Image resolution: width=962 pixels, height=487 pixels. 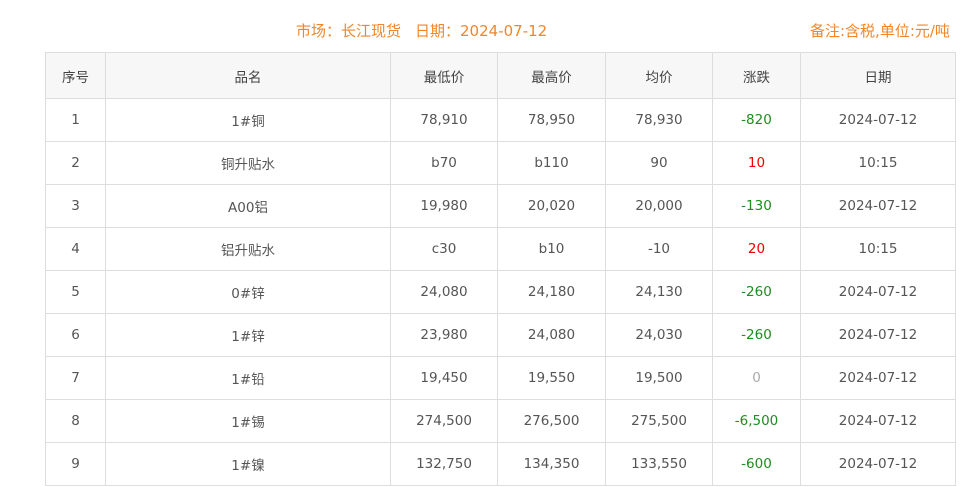 What do you see at coordinates (659, 464) in the screenshot?
I see `cell-avg: 133,550` at bounding box center [659, 464].